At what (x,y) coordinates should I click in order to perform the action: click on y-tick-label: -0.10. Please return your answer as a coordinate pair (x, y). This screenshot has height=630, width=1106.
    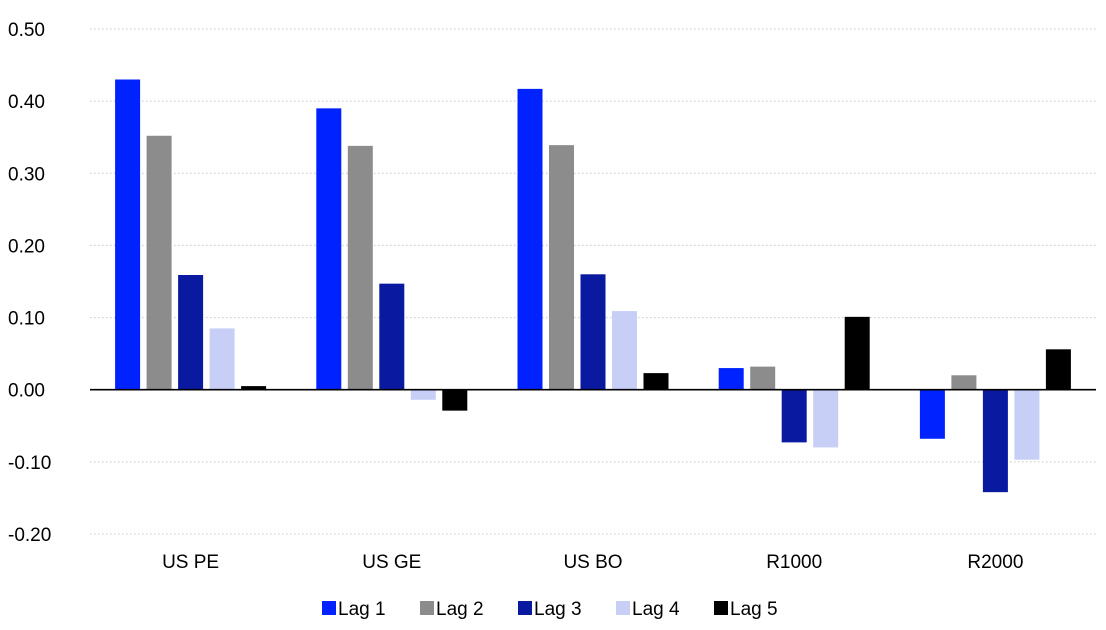
    Looking at the image, I should click on (29, 463).